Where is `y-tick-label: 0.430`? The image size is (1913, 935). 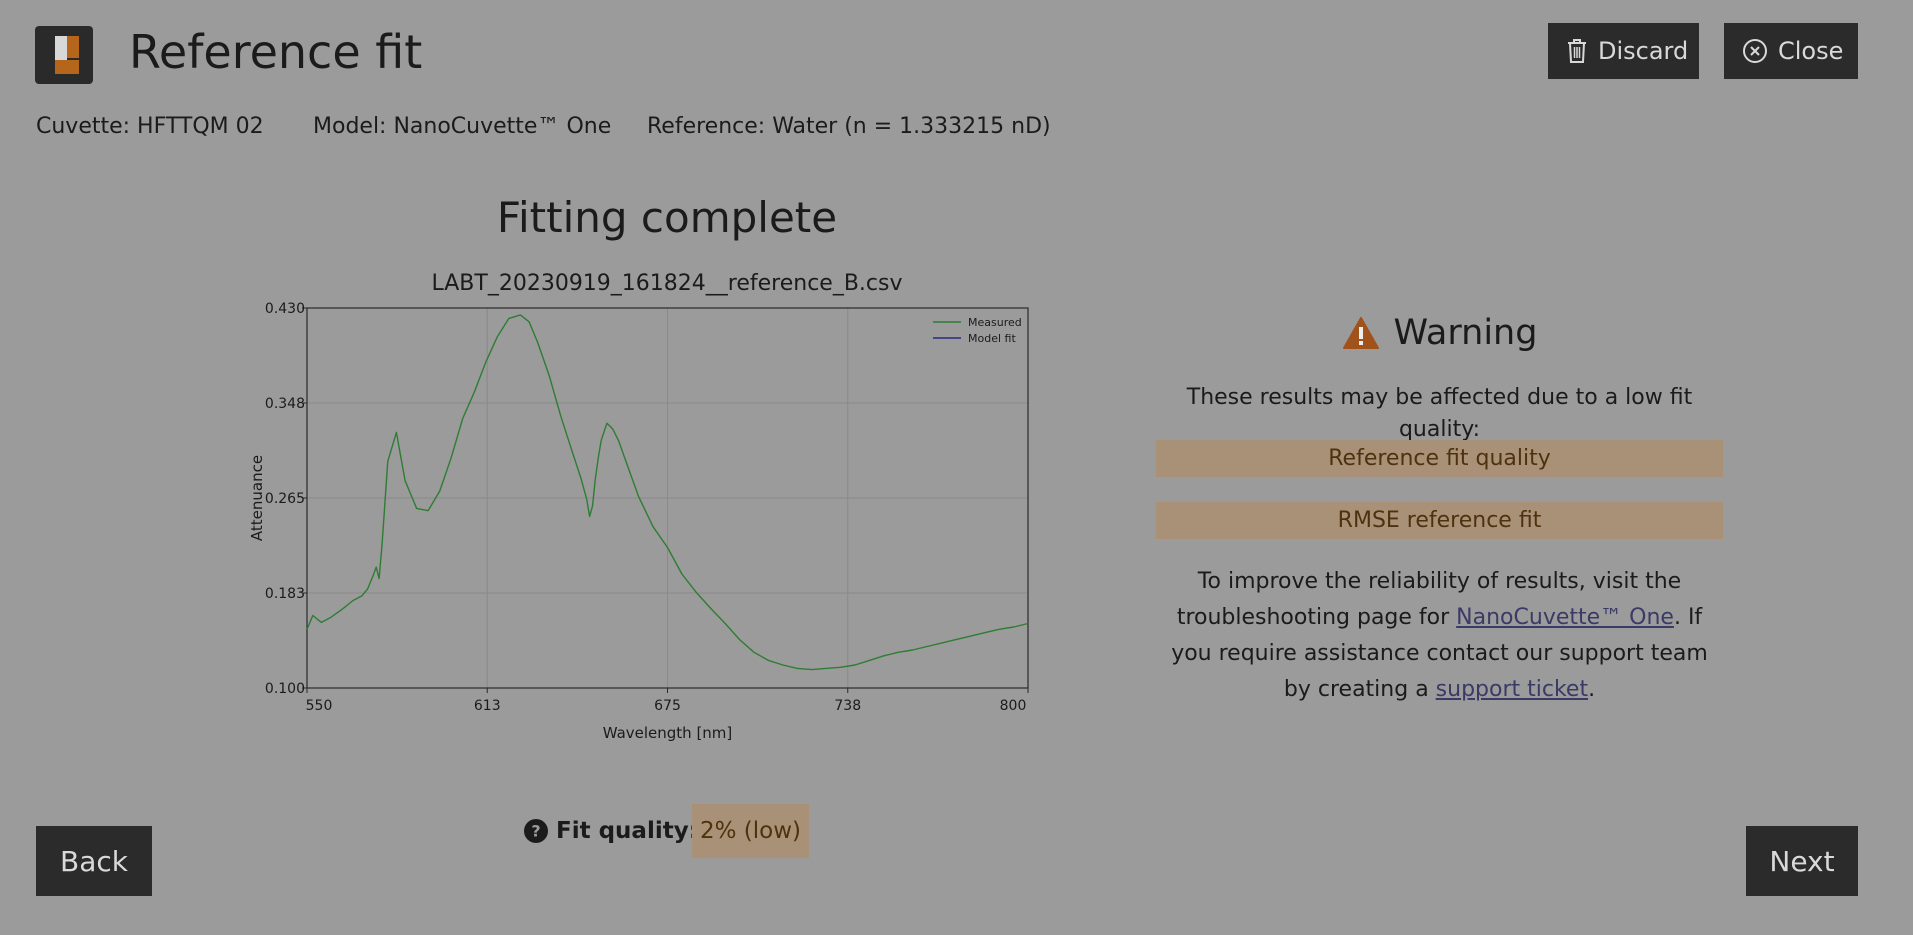
y-tick-label: 0.430 is located at coordinates (285, 309).